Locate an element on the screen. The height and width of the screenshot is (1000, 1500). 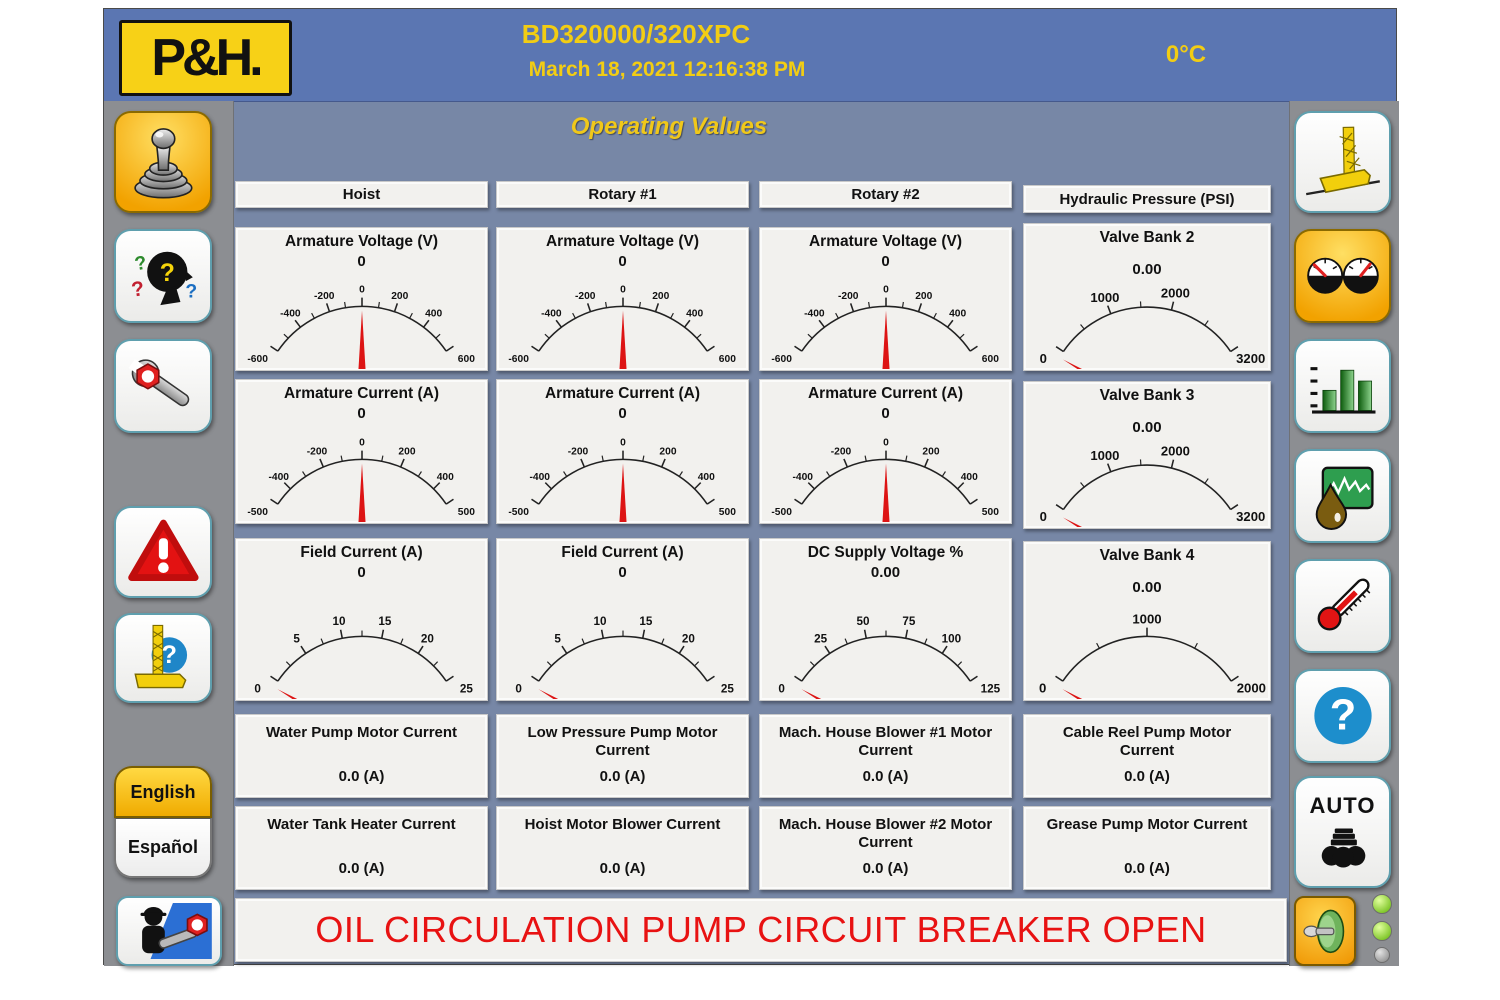
gauge-panel: Field Current (A) 0 0 5 10 15 20 25 is located at coordinates (622, 619).